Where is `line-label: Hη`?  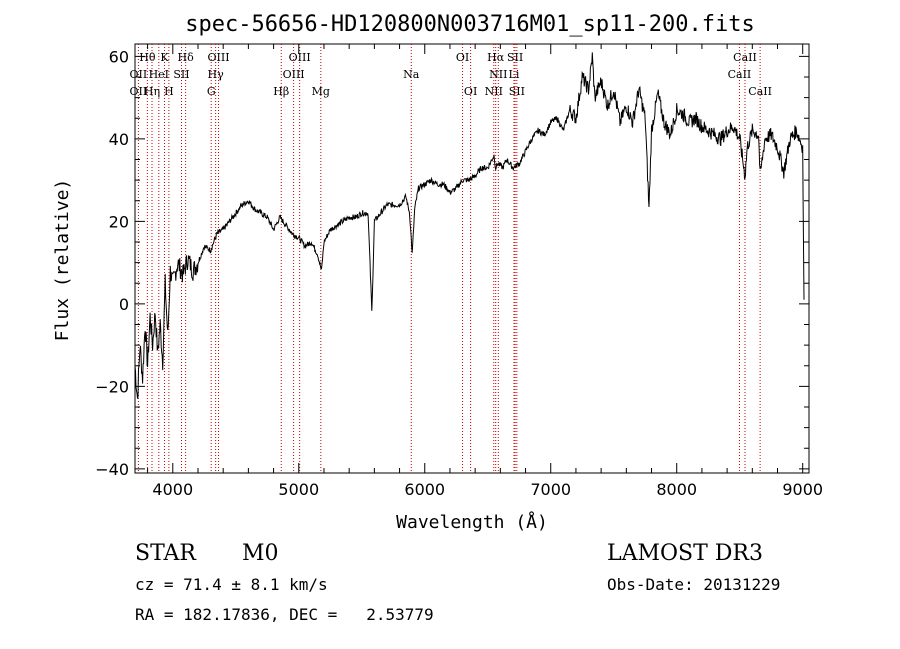 line-label: Hη is located at coordinates (152, 91).